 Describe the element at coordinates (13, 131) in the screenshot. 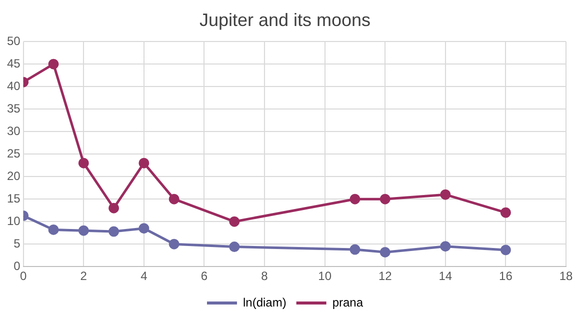

I see `y-tick-label: 30` at that location.